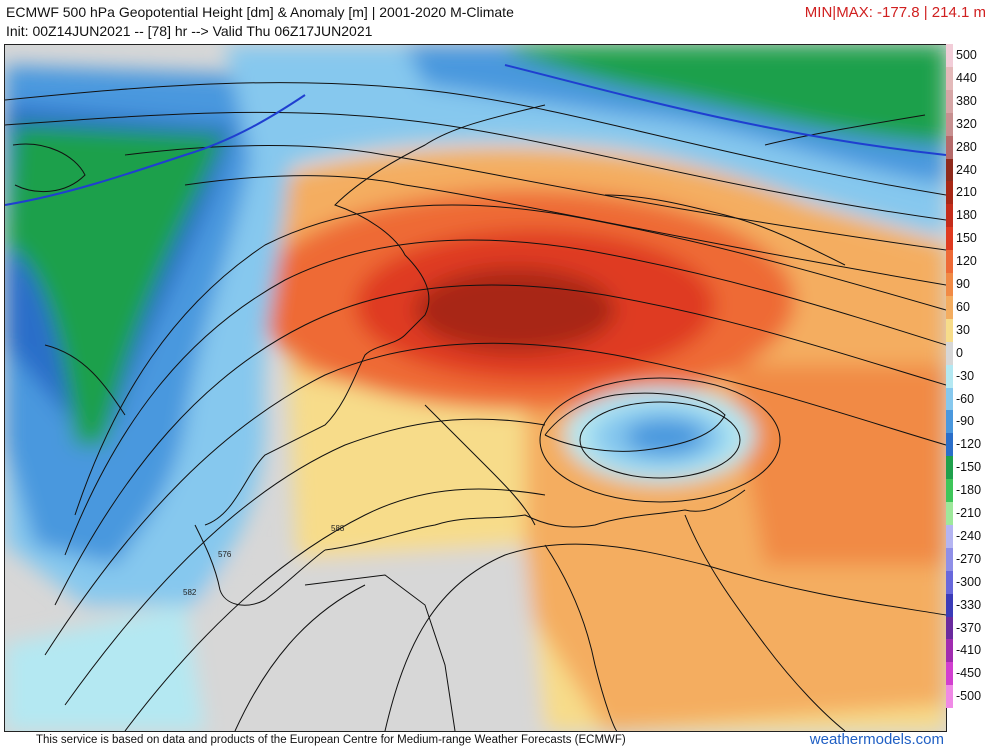 The width and height of the screenshot is (1000, 750). I want to click on legend-item: 120, so click(973, 262).